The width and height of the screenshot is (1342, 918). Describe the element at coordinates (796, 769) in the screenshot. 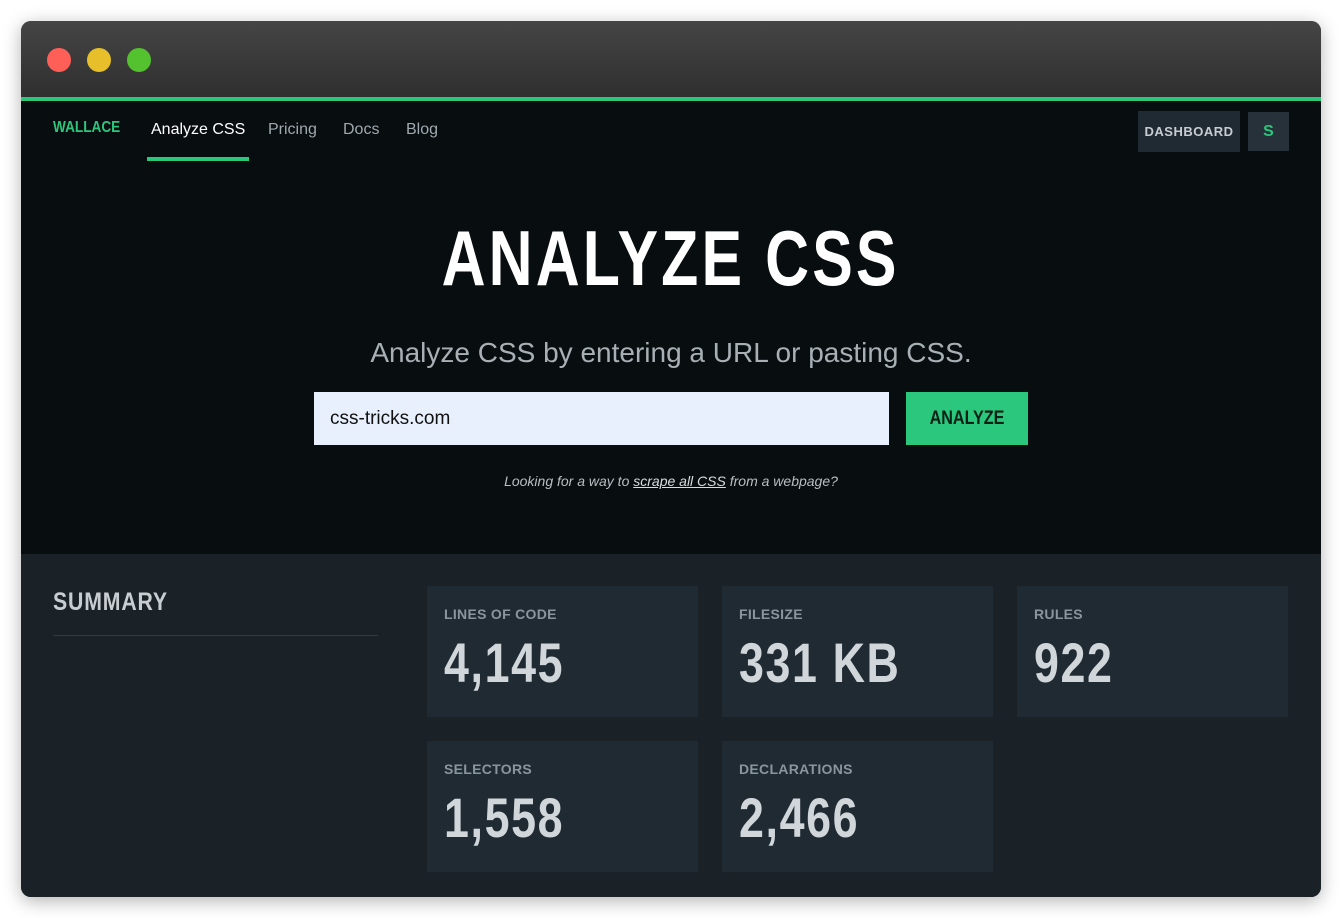

I see `stat-label: DECLARATIONS` at that location.